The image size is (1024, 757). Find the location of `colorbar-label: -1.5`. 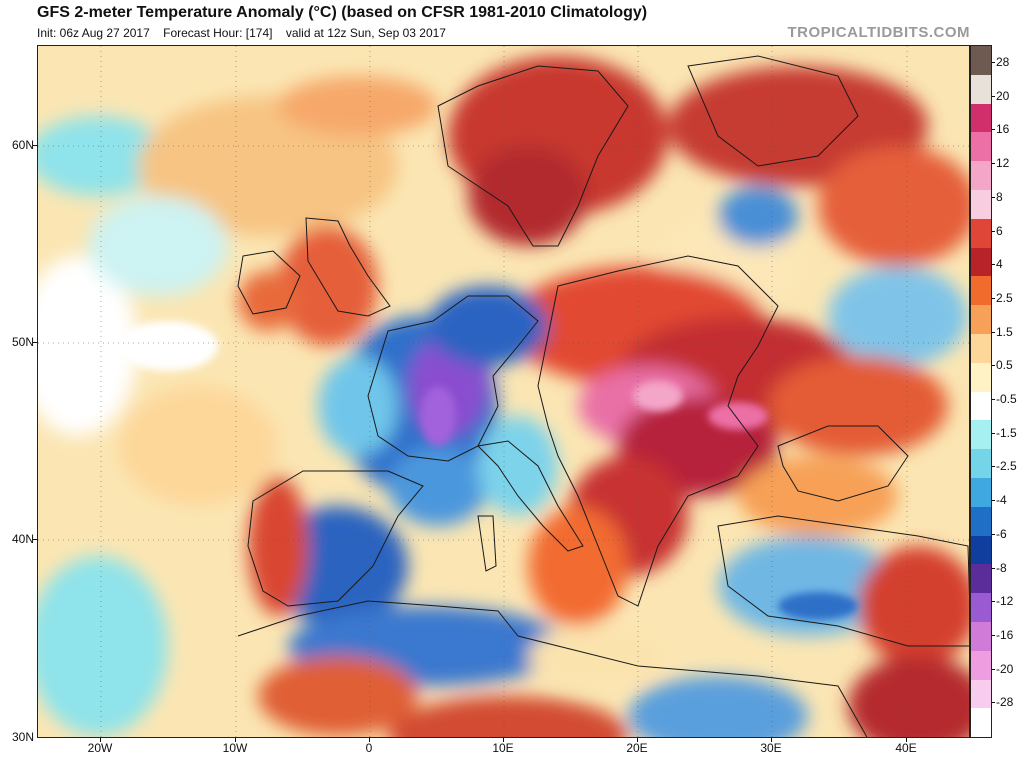

colorbar-label: -1.5 is located at coordinates (1006, 432).